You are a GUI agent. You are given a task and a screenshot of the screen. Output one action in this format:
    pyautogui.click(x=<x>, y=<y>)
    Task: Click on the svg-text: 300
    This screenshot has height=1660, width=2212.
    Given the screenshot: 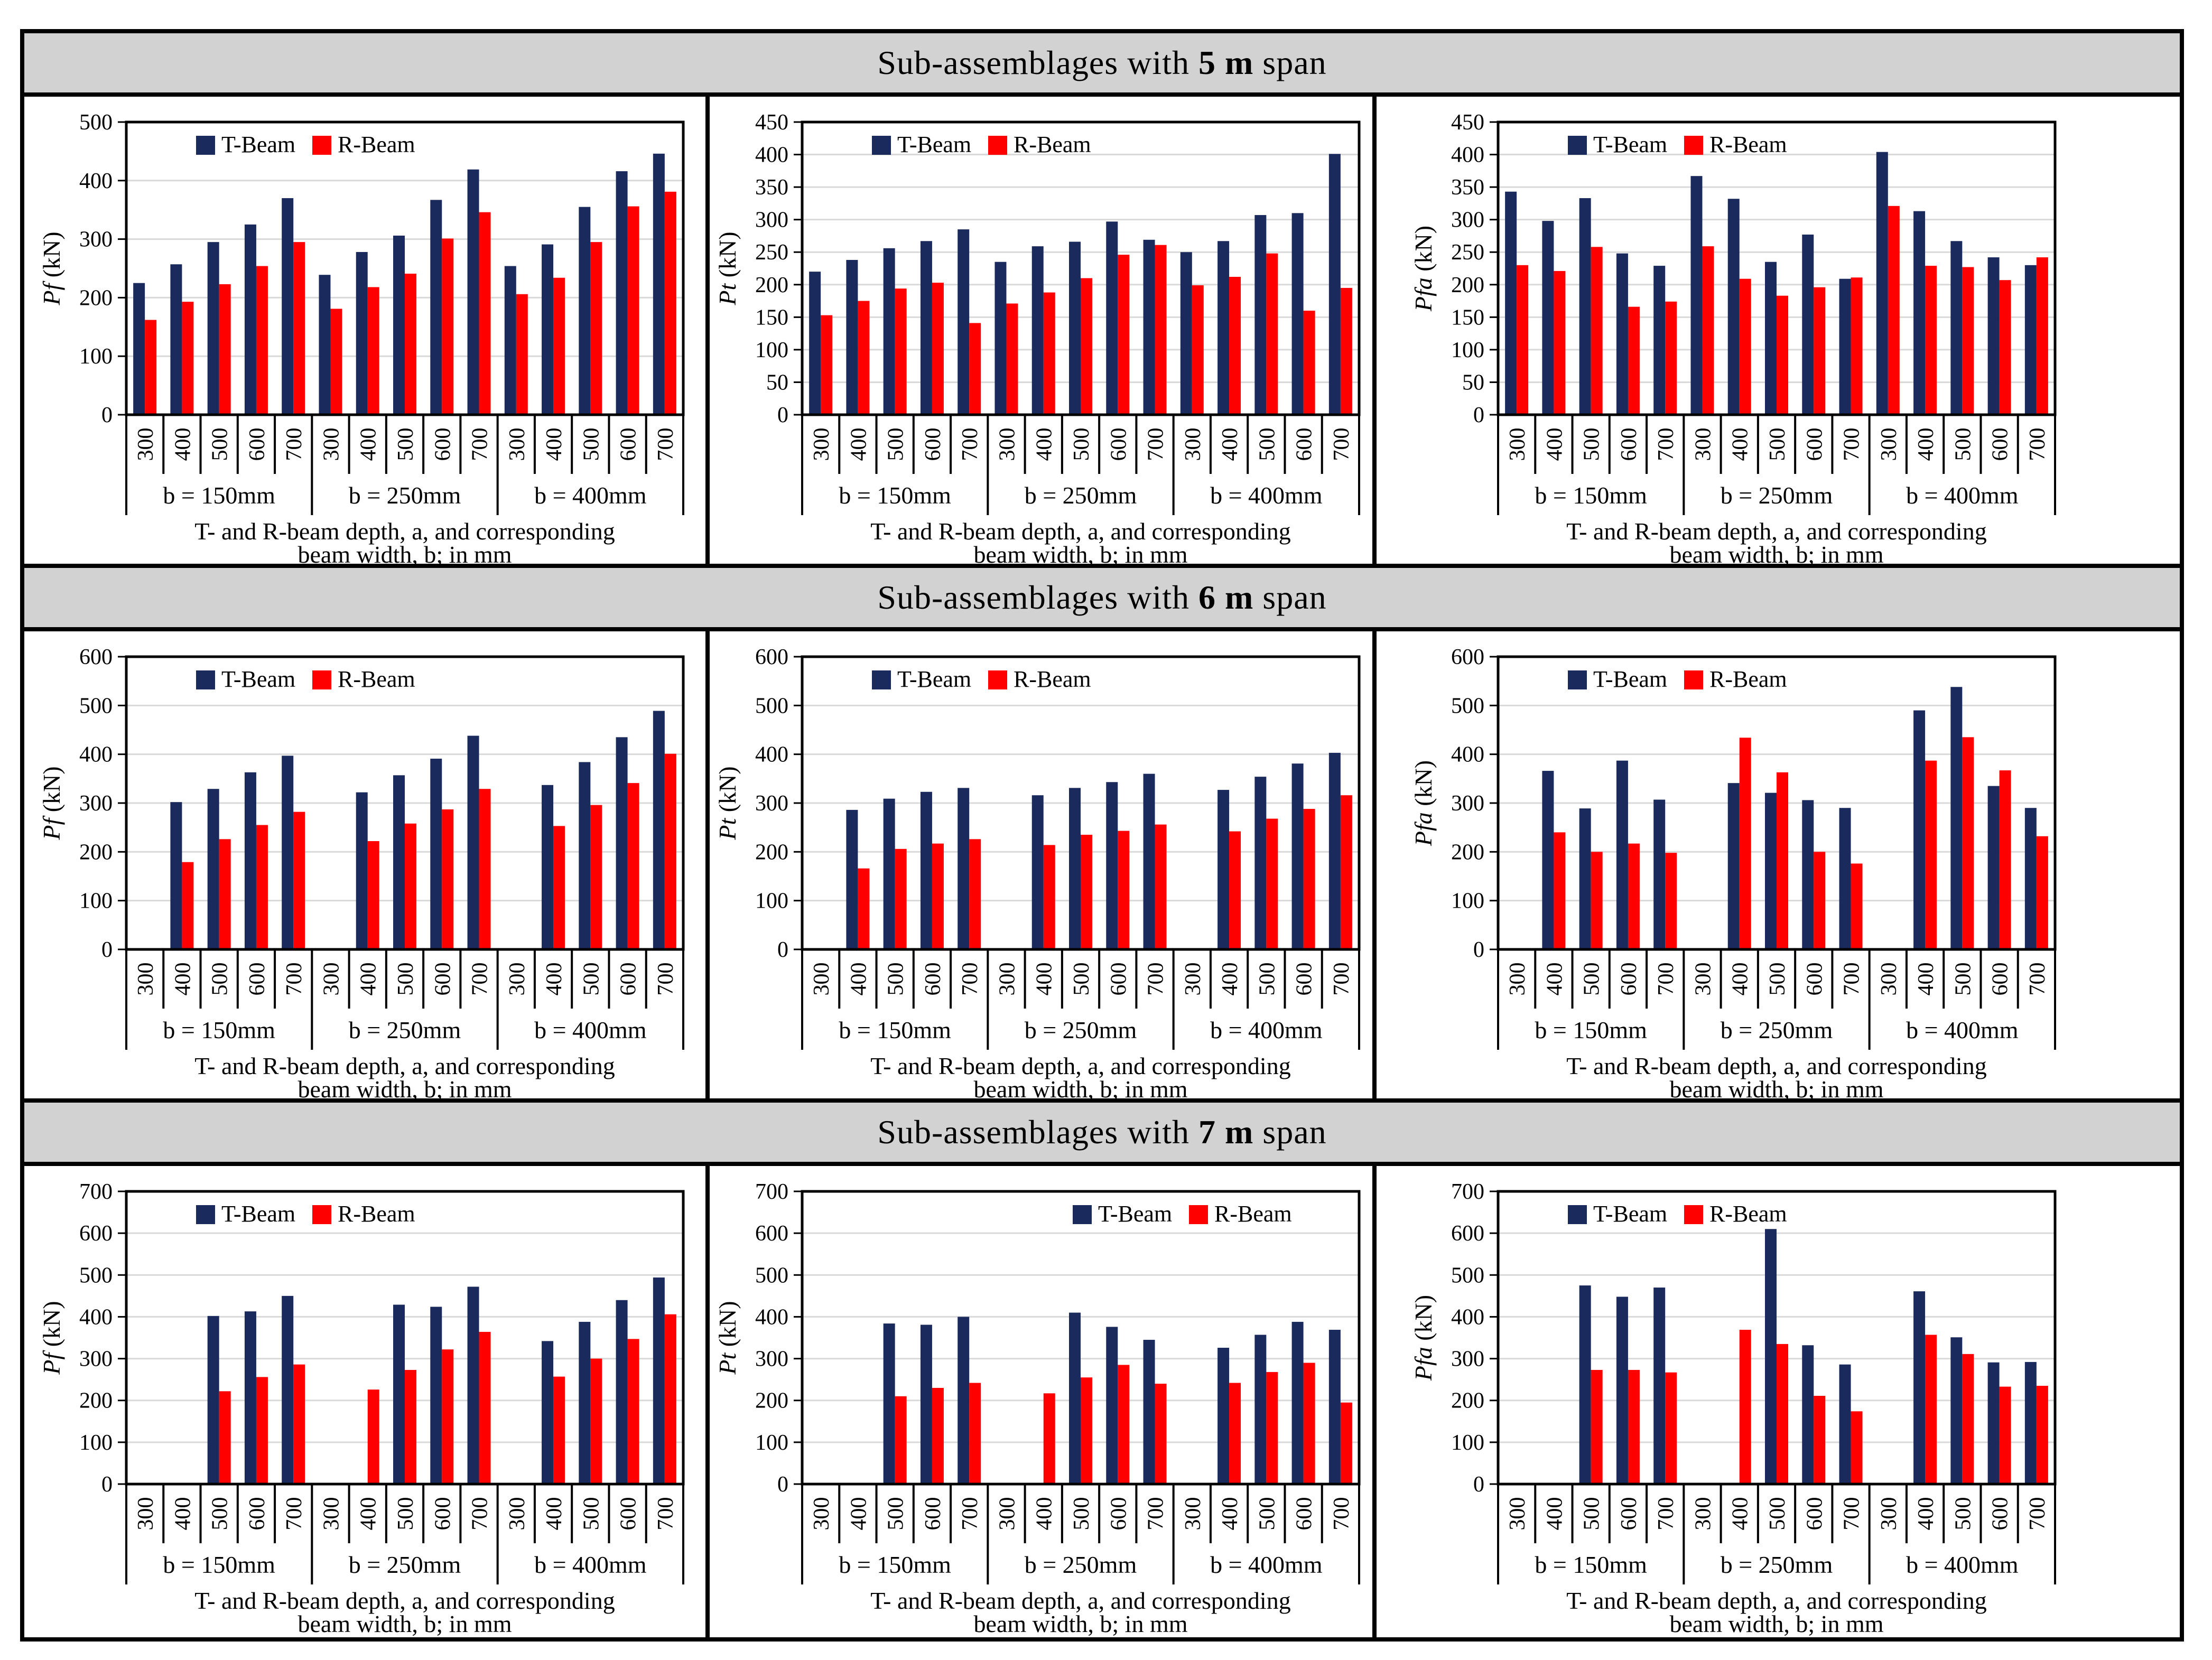 What is the action you would take?
    pyautogui.click(x=1467, y=220)
    